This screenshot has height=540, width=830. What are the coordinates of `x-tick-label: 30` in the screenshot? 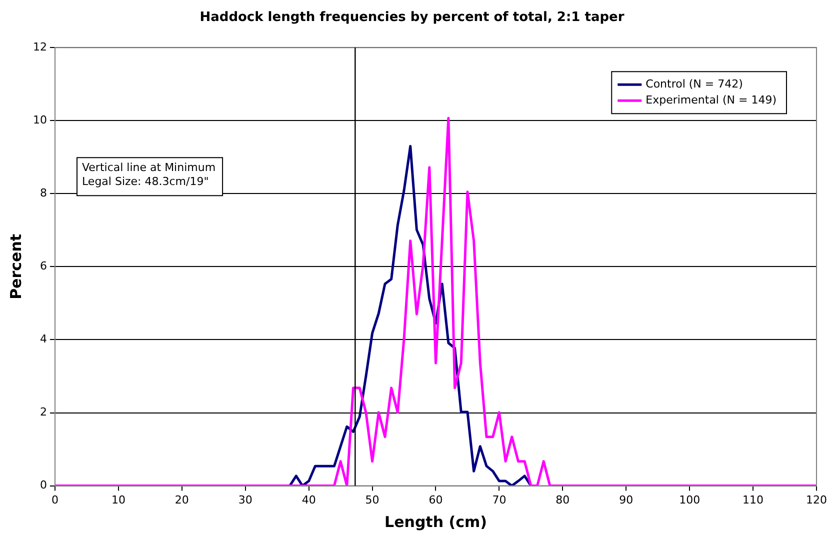 It's located at (245, 499).